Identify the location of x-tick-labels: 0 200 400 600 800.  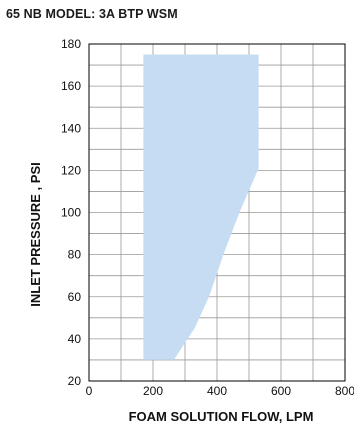
(220, 391).